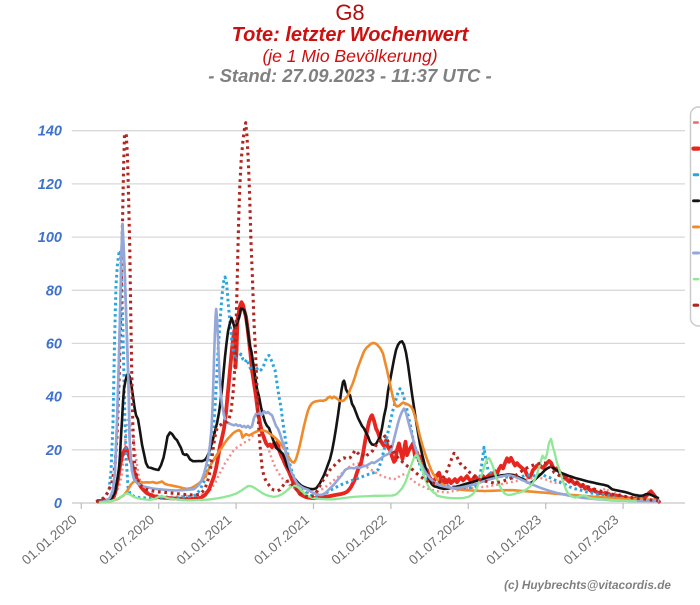 This screenshot has height=605, width=700. Describe the element at coordinates (50, 132) in the screenshot. I see `svg-text: 140` at that location.